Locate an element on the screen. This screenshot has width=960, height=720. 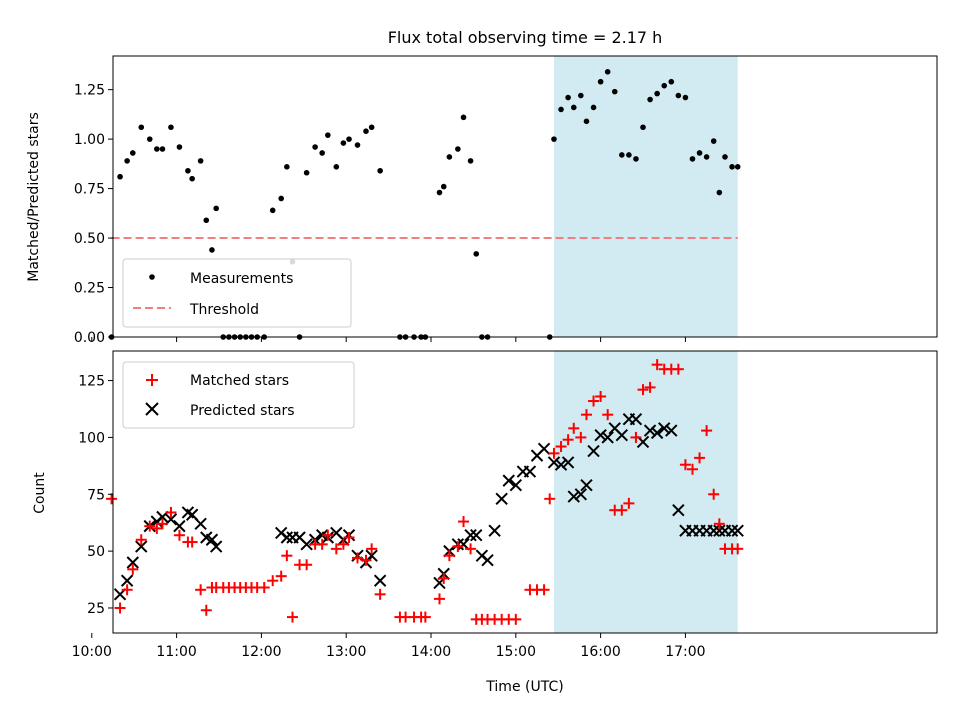
ratio-y-label: Matched/Predicted stars is located at coordinates (34, 197).